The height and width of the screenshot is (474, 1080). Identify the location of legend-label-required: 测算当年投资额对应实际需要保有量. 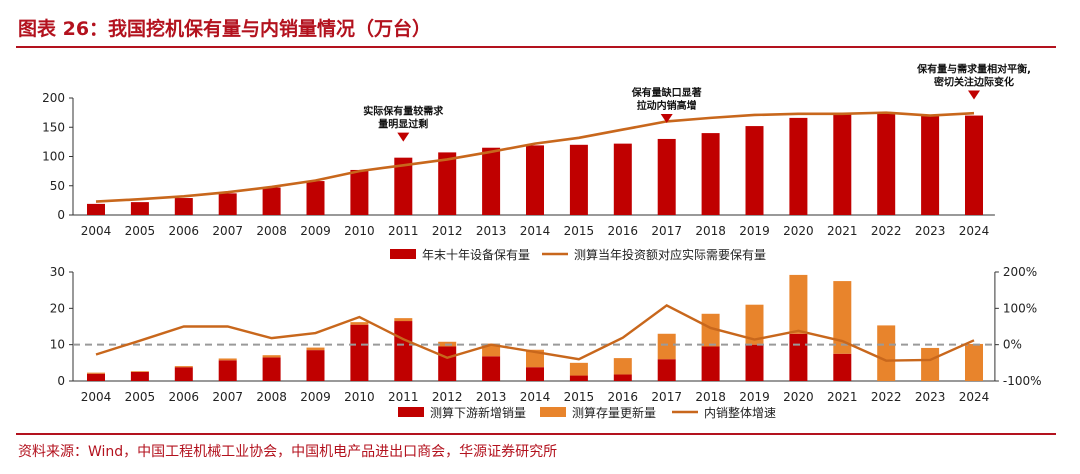
(670, 254).